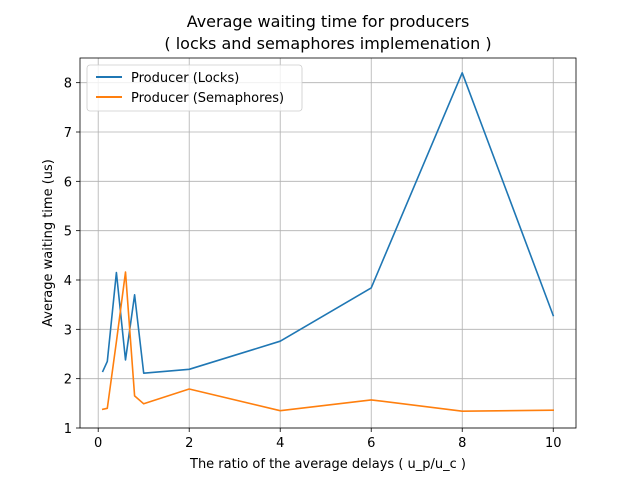 This screenshot has height=480, width=640. I want to click on y-tick-label: 5, so click(68, 232).